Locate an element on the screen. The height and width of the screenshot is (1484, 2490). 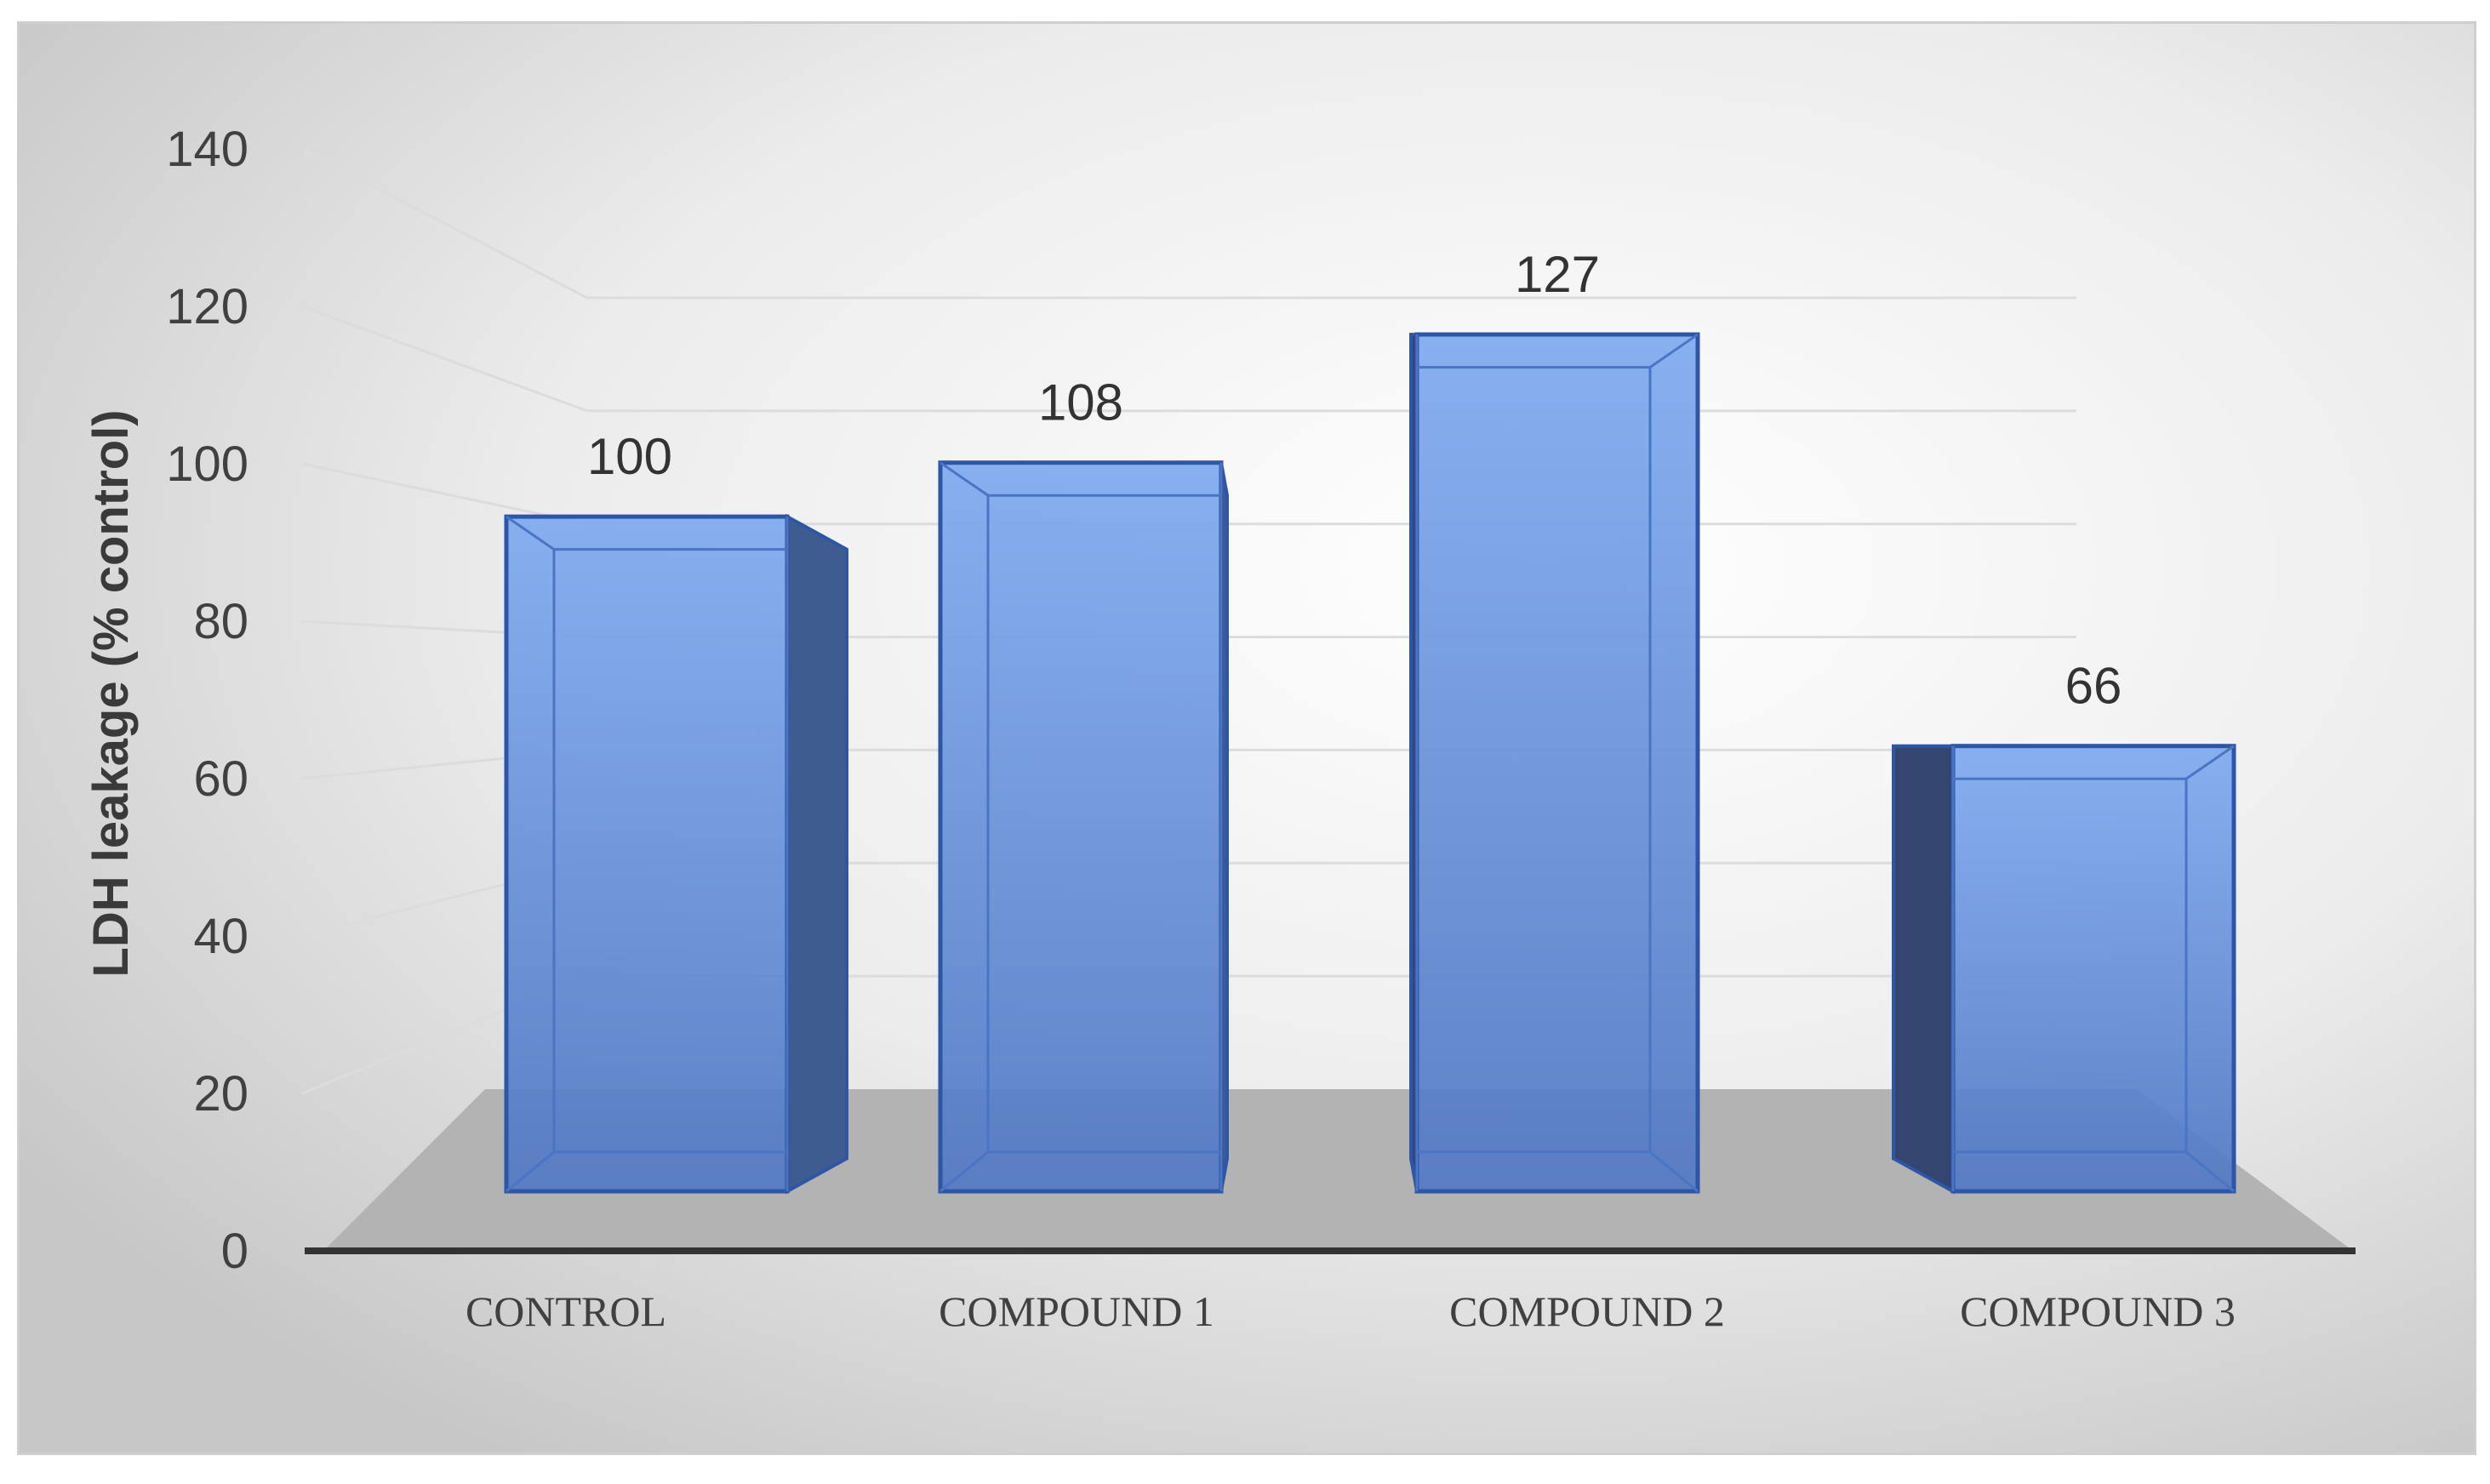
x-tick-label: COMPOUND 3 is located at coordinates (2098, 1311).